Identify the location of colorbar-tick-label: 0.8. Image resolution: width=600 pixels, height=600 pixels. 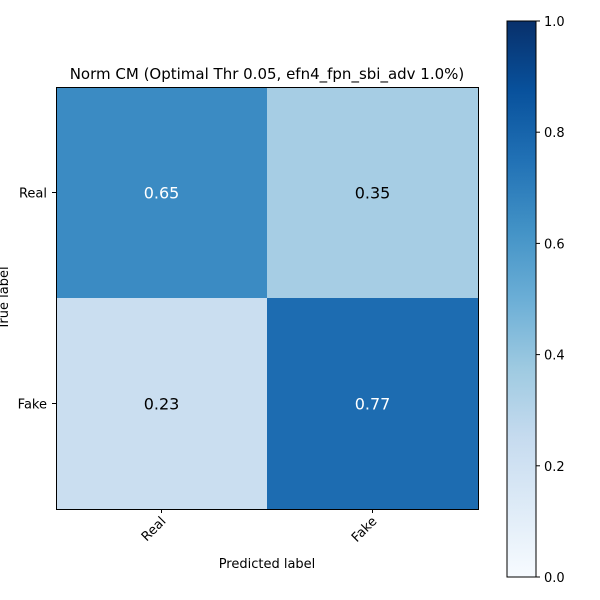
(554, 133).